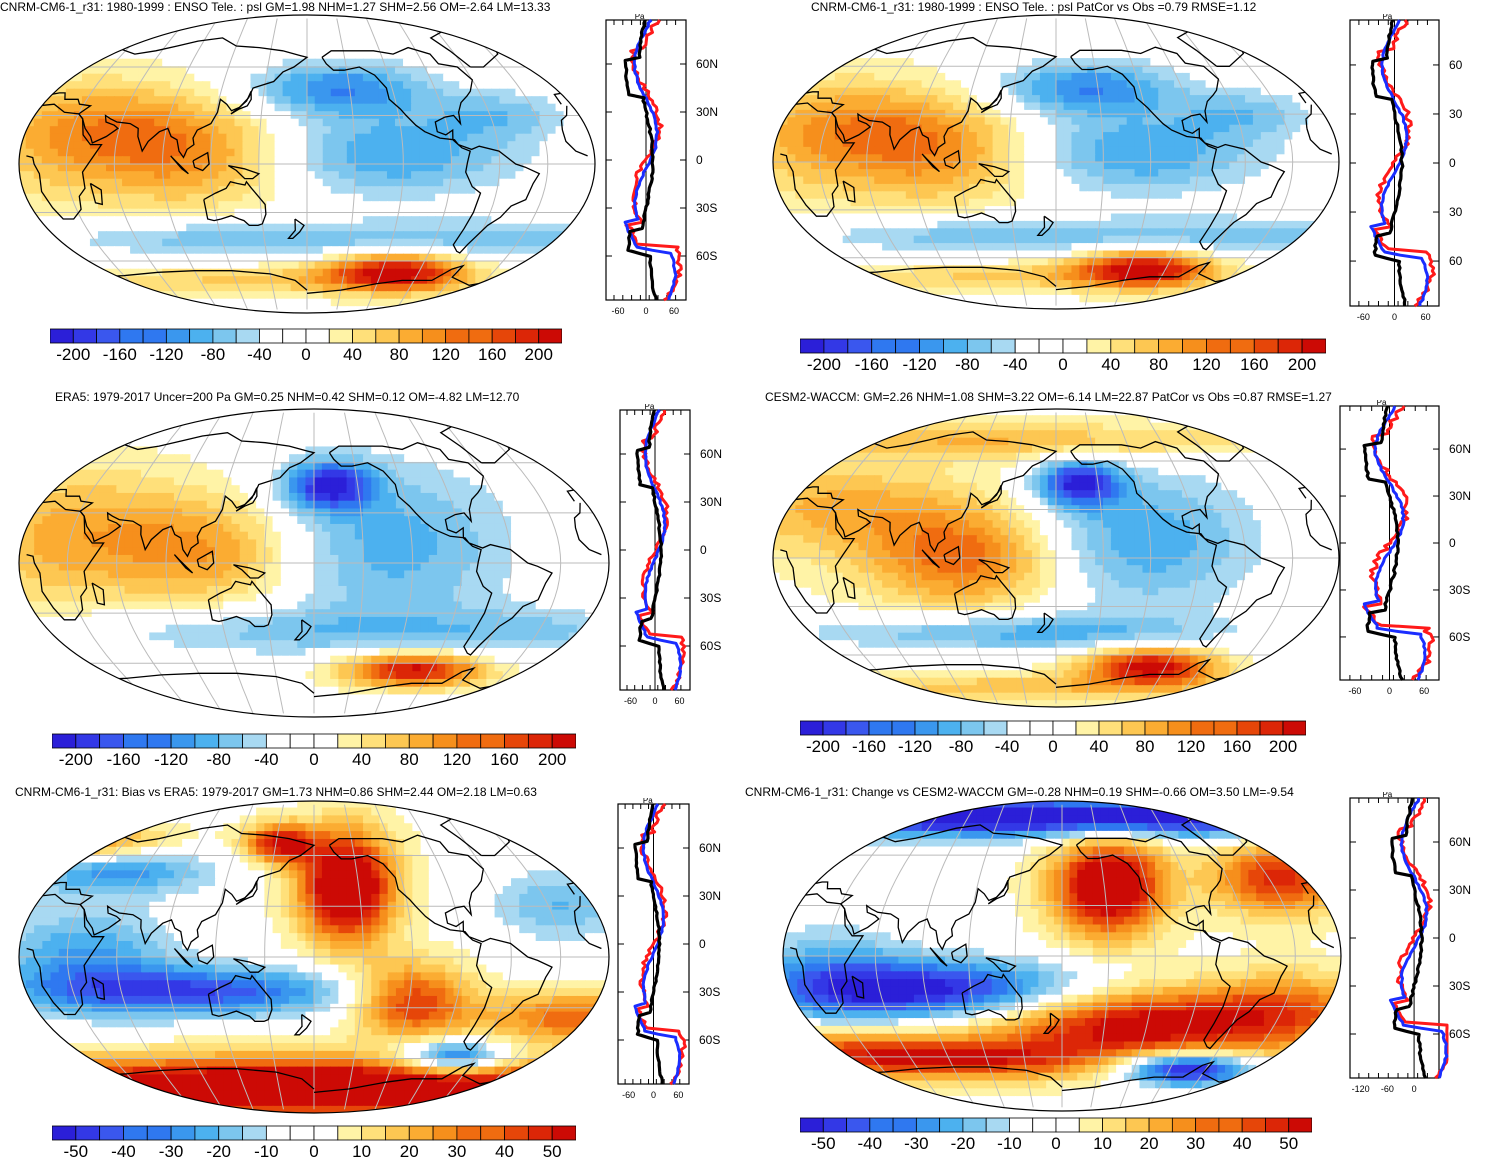 The image size is (1489, 1162). What do you see at coordinates (171, 1152) in the screenshot?
I see `colorbar-tick-label: -30` at bounding box center [171, 1152].